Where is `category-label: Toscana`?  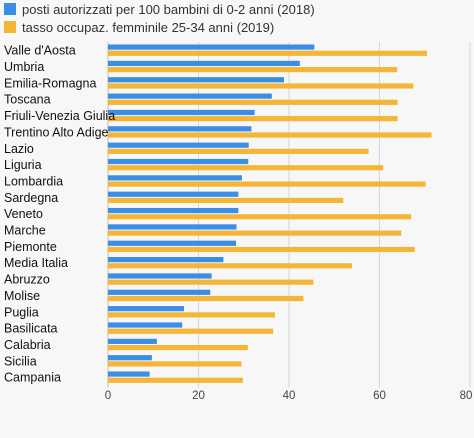 category-label: Toscana is located at coordinates (27, 100).